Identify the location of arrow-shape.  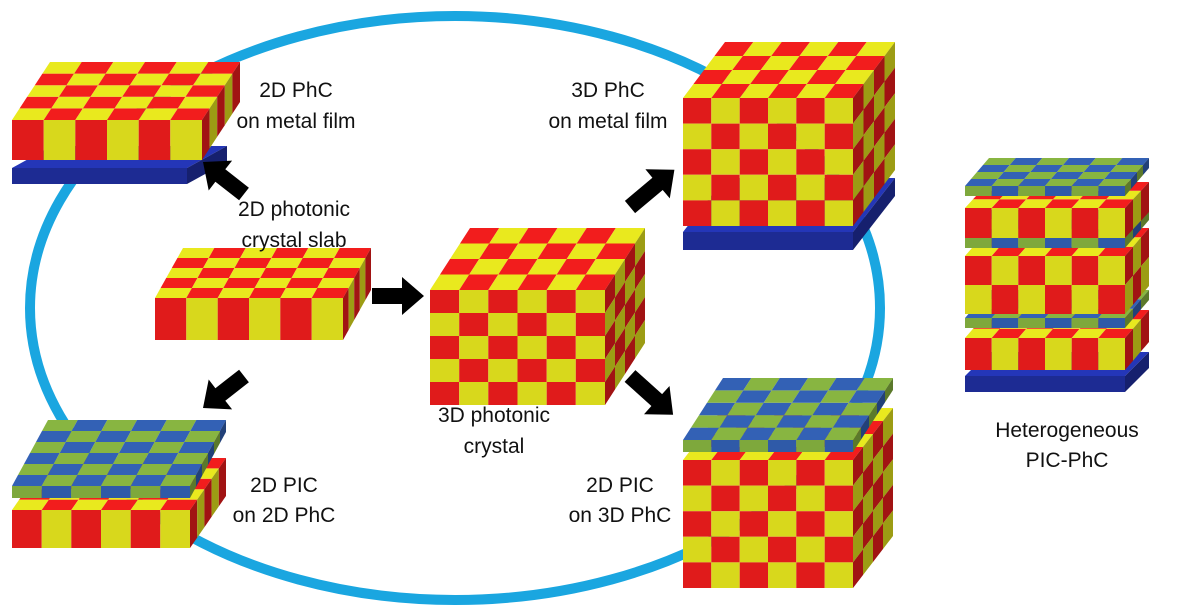
(649, 191).